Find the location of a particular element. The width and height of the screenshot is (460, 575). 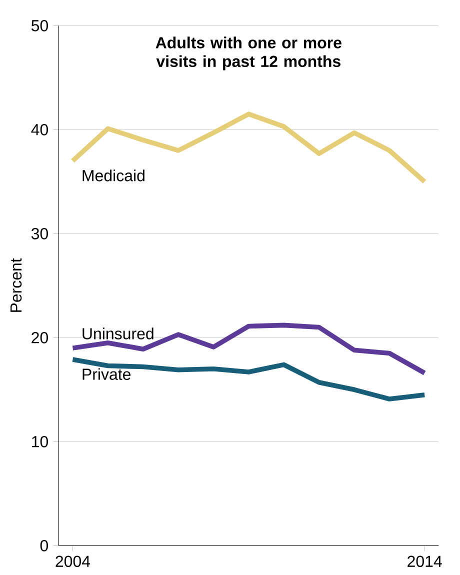

y-tick-label: 10 is located at coordinates (40, 442).